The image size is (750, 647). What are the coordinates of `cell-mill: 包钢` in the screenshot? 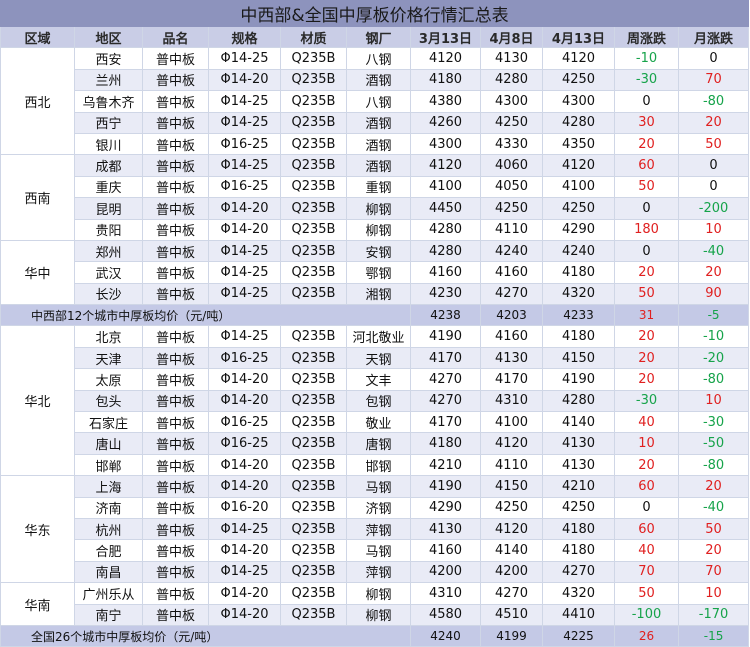 It's located at (378, 401).